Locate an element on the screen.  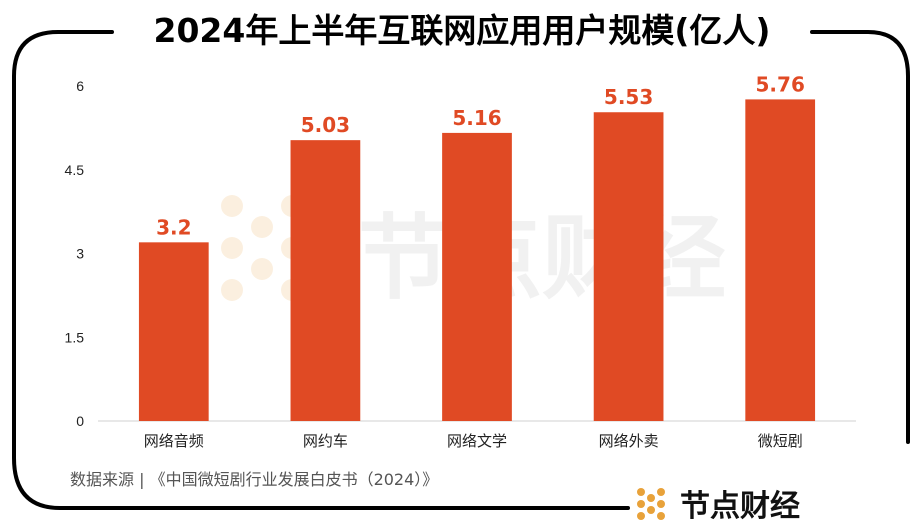
x-category-label: 网约车 is located at coordinates (325, 441).